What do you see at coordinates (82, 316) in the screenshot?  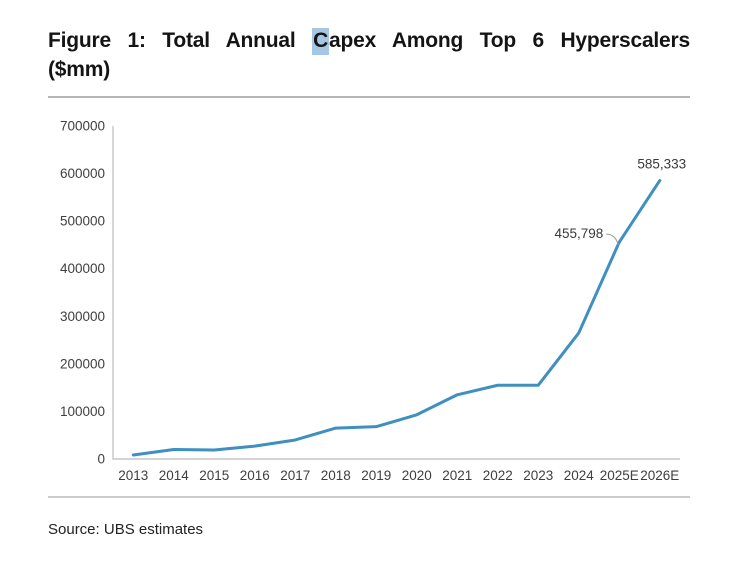 I see `y-tick-label: 300000` at bounding box center [82, 316].